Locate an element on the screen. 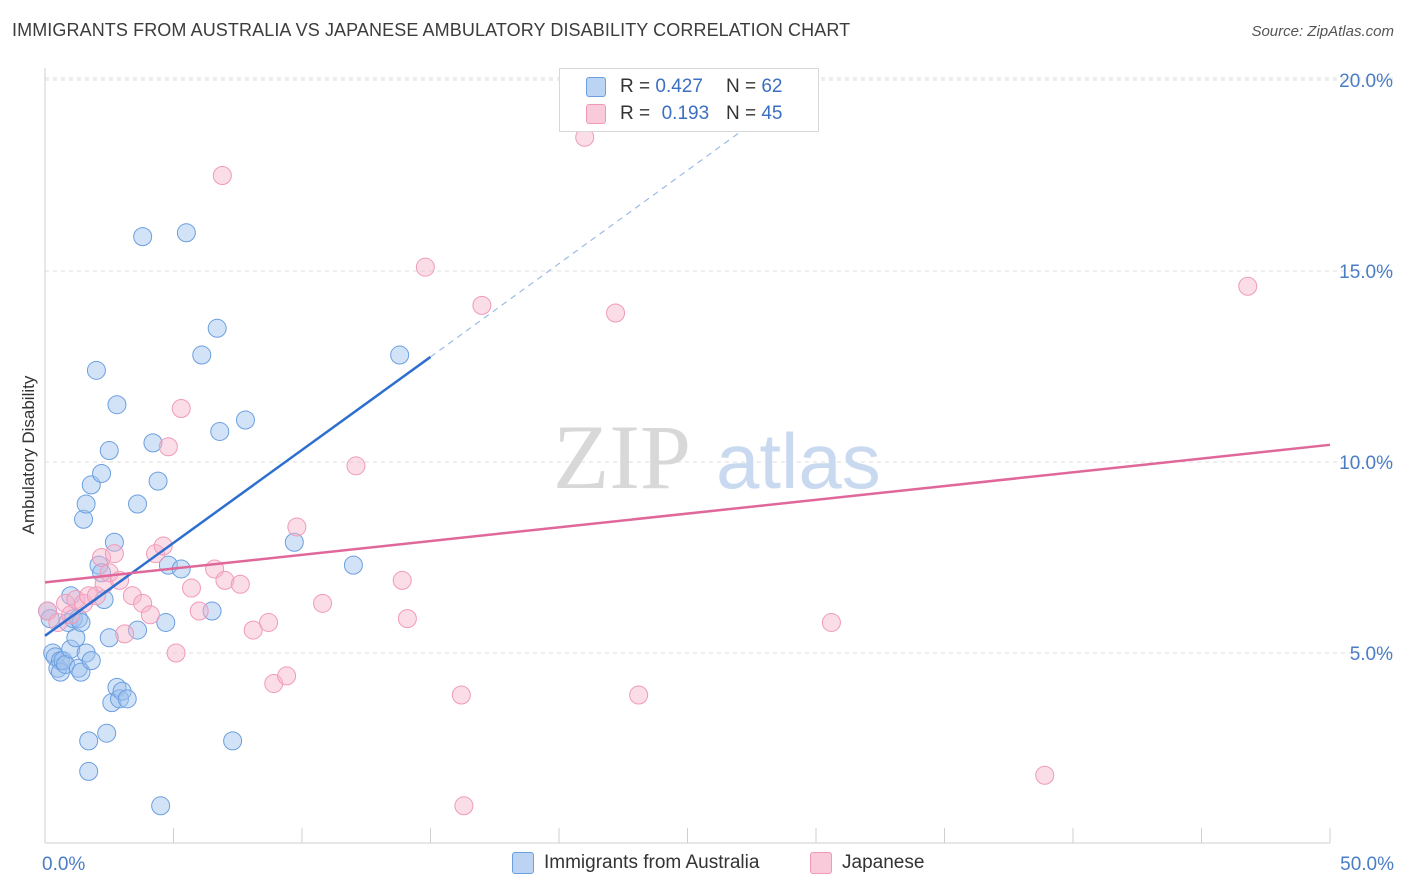  trend-line-australia-extension is located at coordinates (600, 234).